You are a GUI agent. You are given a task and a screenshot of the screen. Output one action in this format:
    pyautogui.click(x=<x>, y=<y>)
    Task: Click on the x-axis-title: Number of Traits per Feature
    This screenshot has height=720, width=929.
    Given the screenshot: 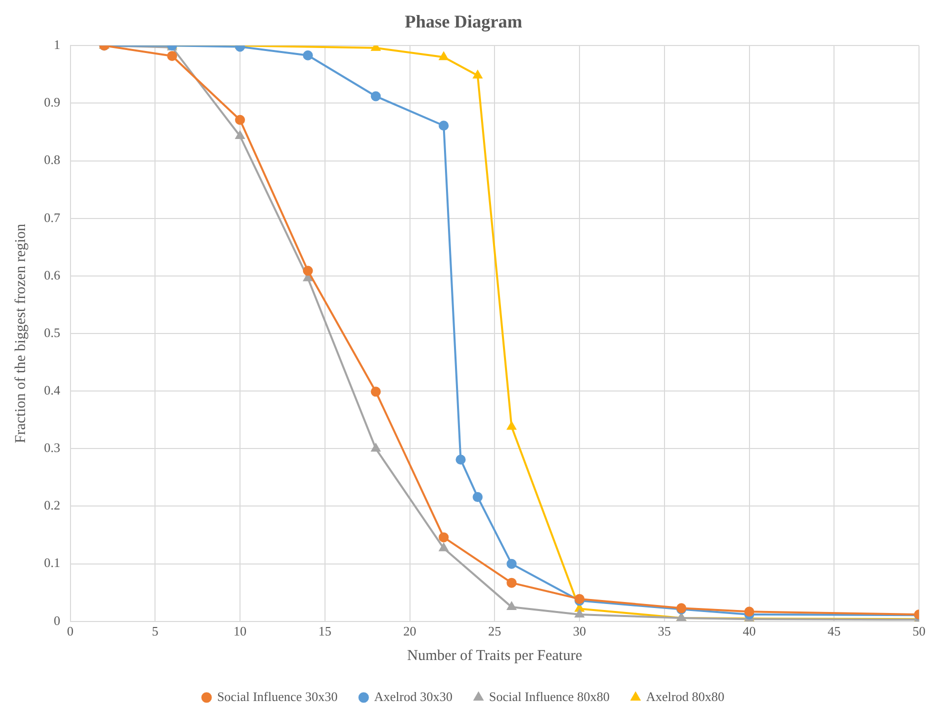 What is the action you would take?
    pyautogui.click(x=494, y=656)
    